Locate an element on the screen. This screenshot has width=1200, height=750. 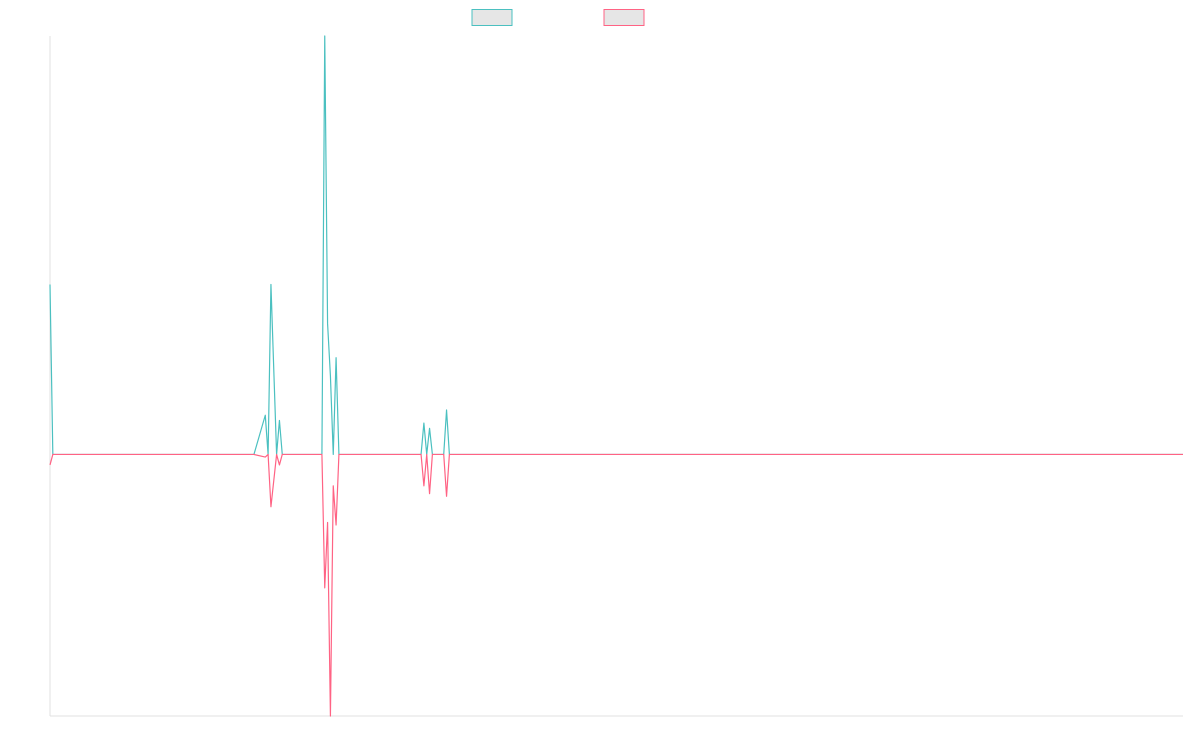
legend is located at coordinates (558, 17).